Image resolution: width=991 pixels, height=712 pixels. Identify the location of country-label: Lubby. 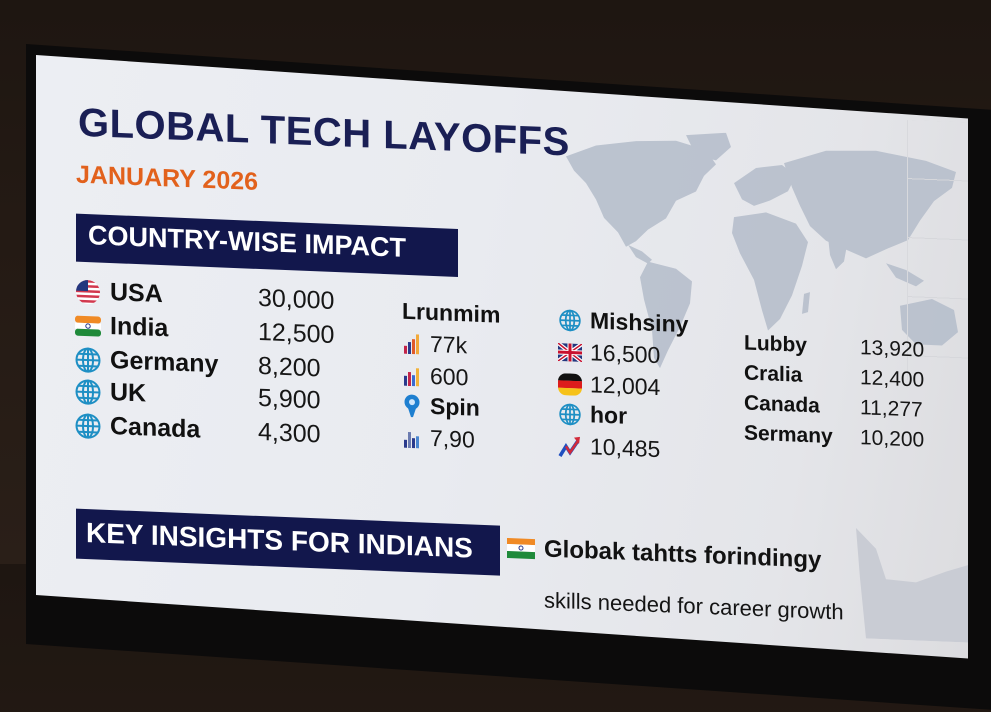
(775, 344).